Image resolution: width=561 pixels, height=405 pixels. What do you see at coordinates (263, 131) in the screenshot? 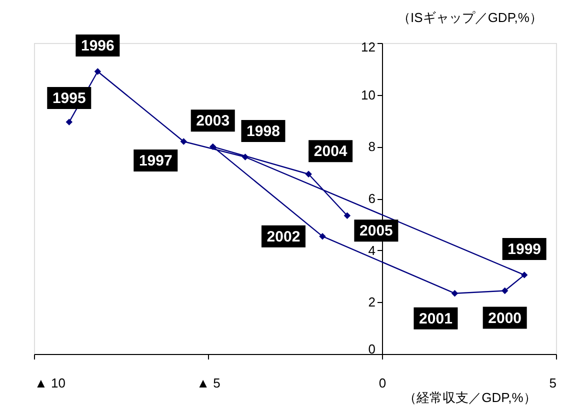
I see `annotation: 1998` at bounding box center [263, 131].